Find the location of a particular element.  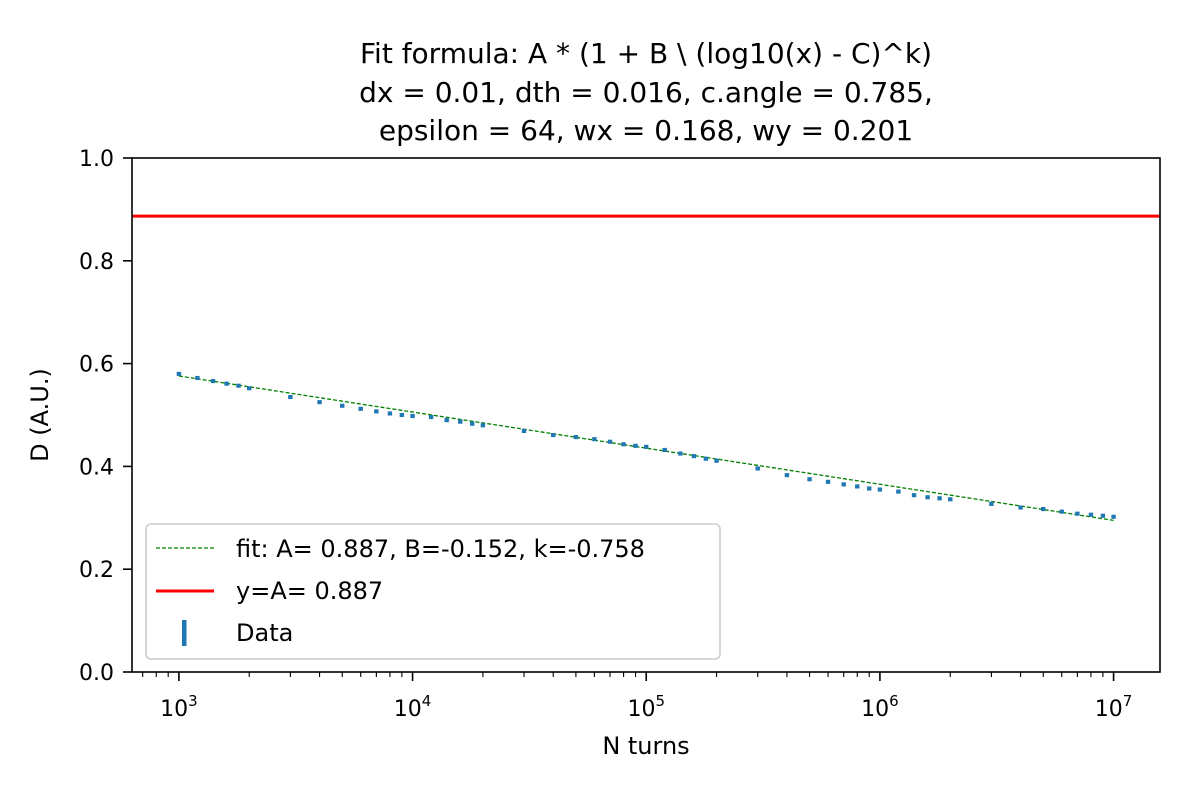

y-tick-label: 0.0 is located at coordinates (96, 673).